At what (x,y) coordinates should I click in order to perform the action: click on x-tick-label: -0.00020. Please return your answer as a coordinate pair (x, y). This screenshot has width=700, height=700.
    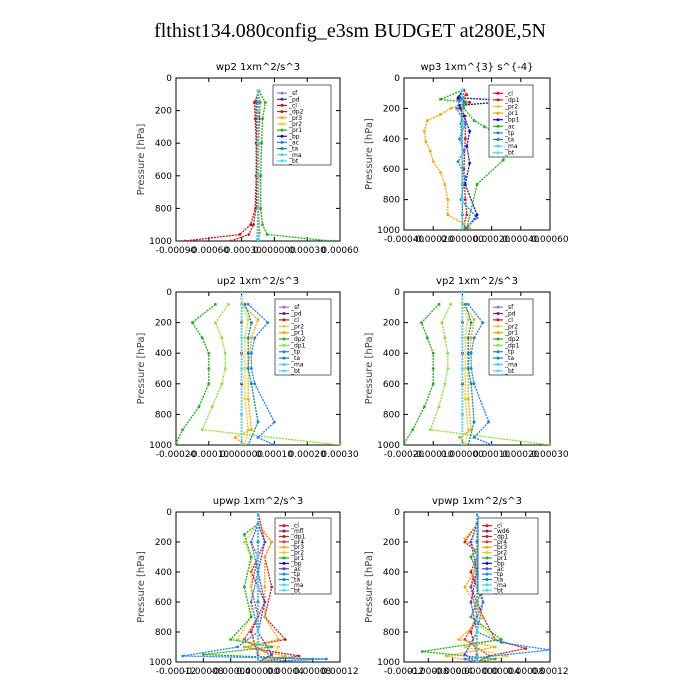
    Looking at the image, I should click on (176, 455).